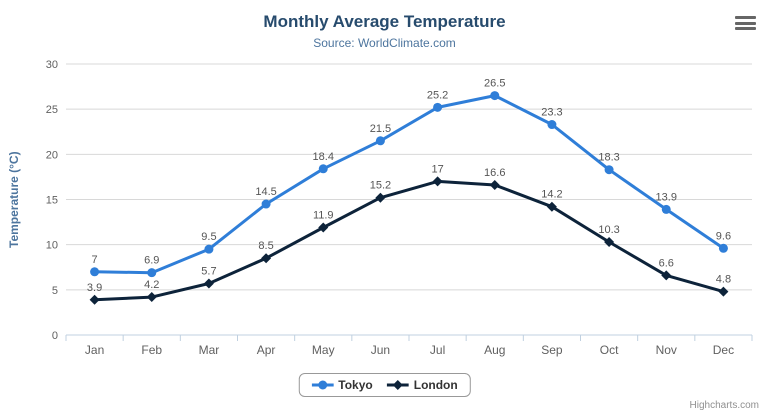 The width and height of the screenshot is (769, 416). I want to click on x-axis-label: Dec, so click(723, 350).